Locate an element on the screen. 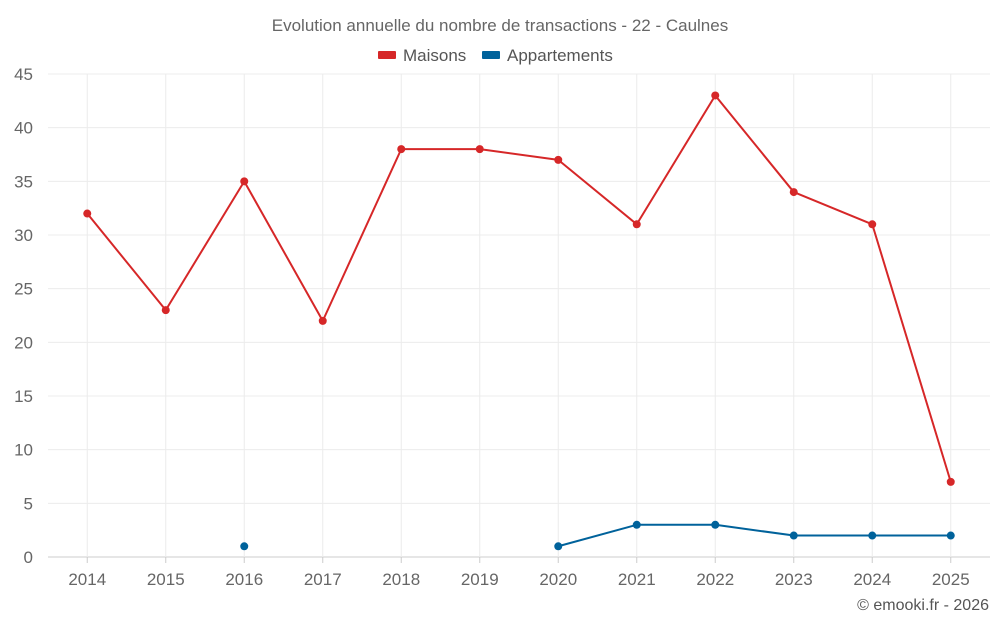  x-tick-label: 2019 is located at coordinates (480, 579).